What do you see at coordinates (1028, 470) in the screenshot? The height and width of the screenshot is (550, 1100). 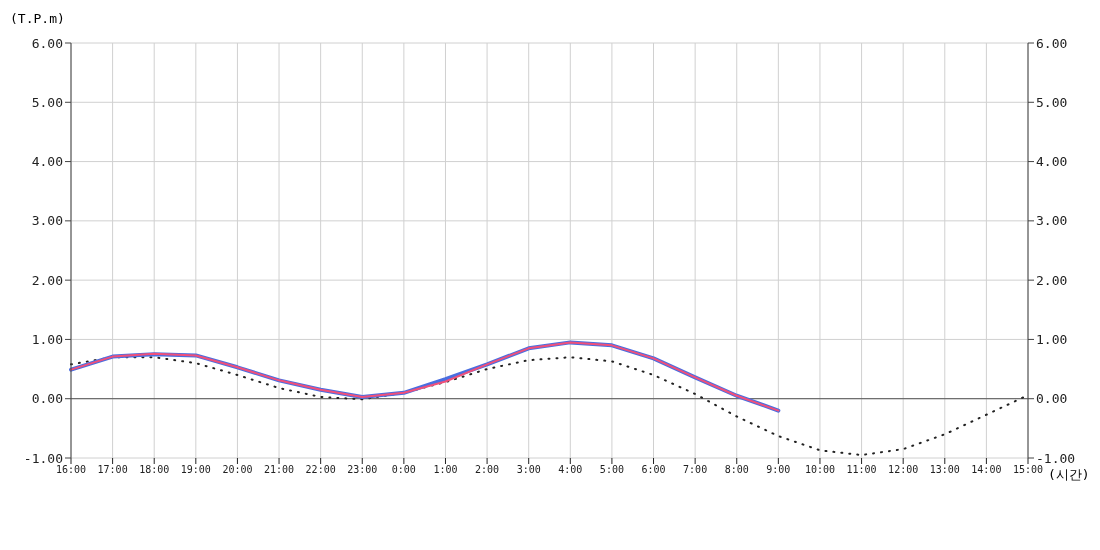 I see `x-tick-label: 15:00` at bounding box center [1028, 470].